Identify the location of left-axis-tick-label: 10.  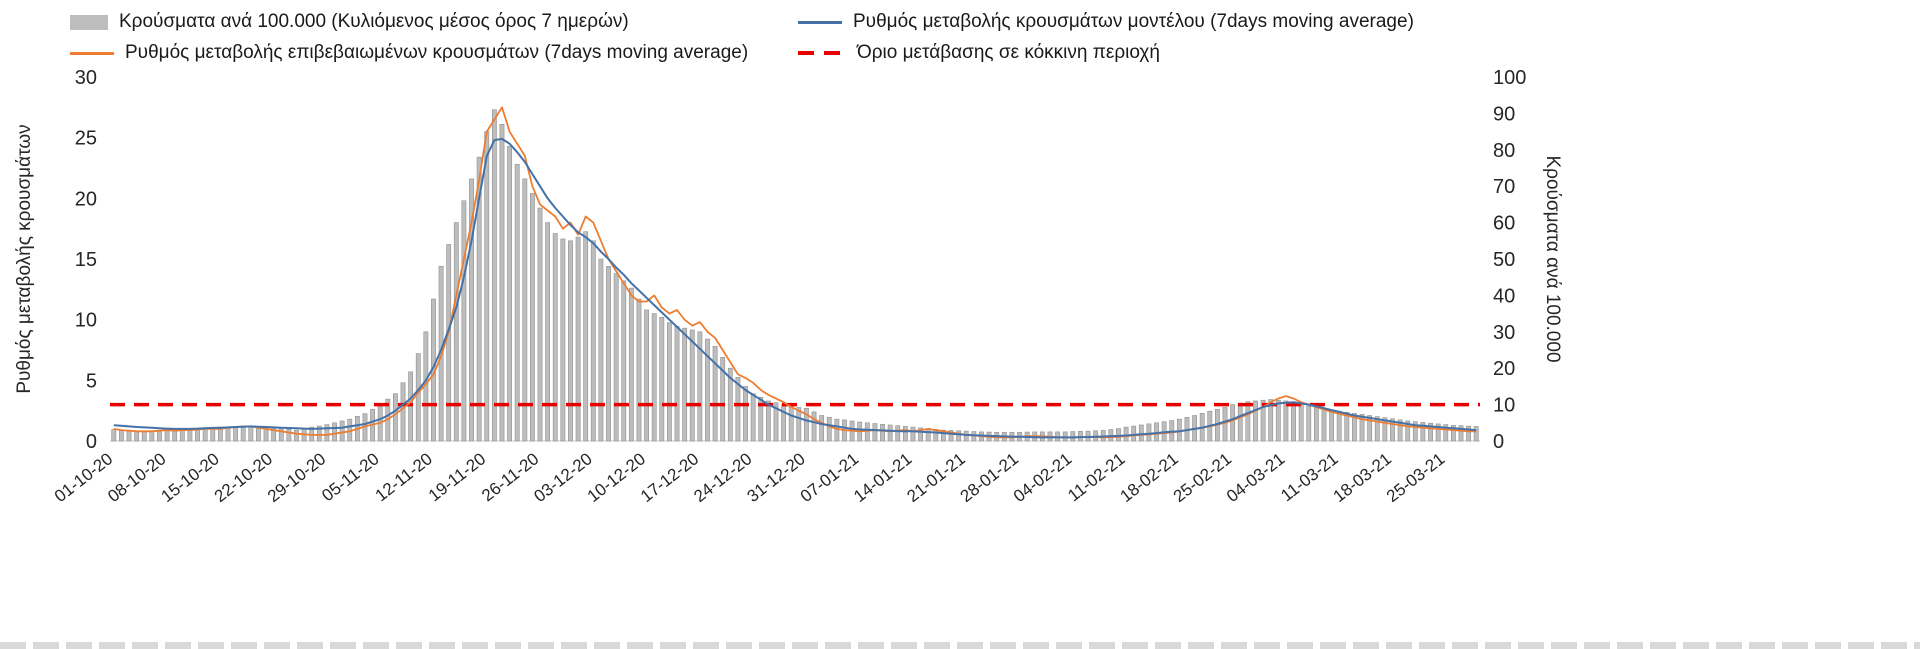
(86, 321).